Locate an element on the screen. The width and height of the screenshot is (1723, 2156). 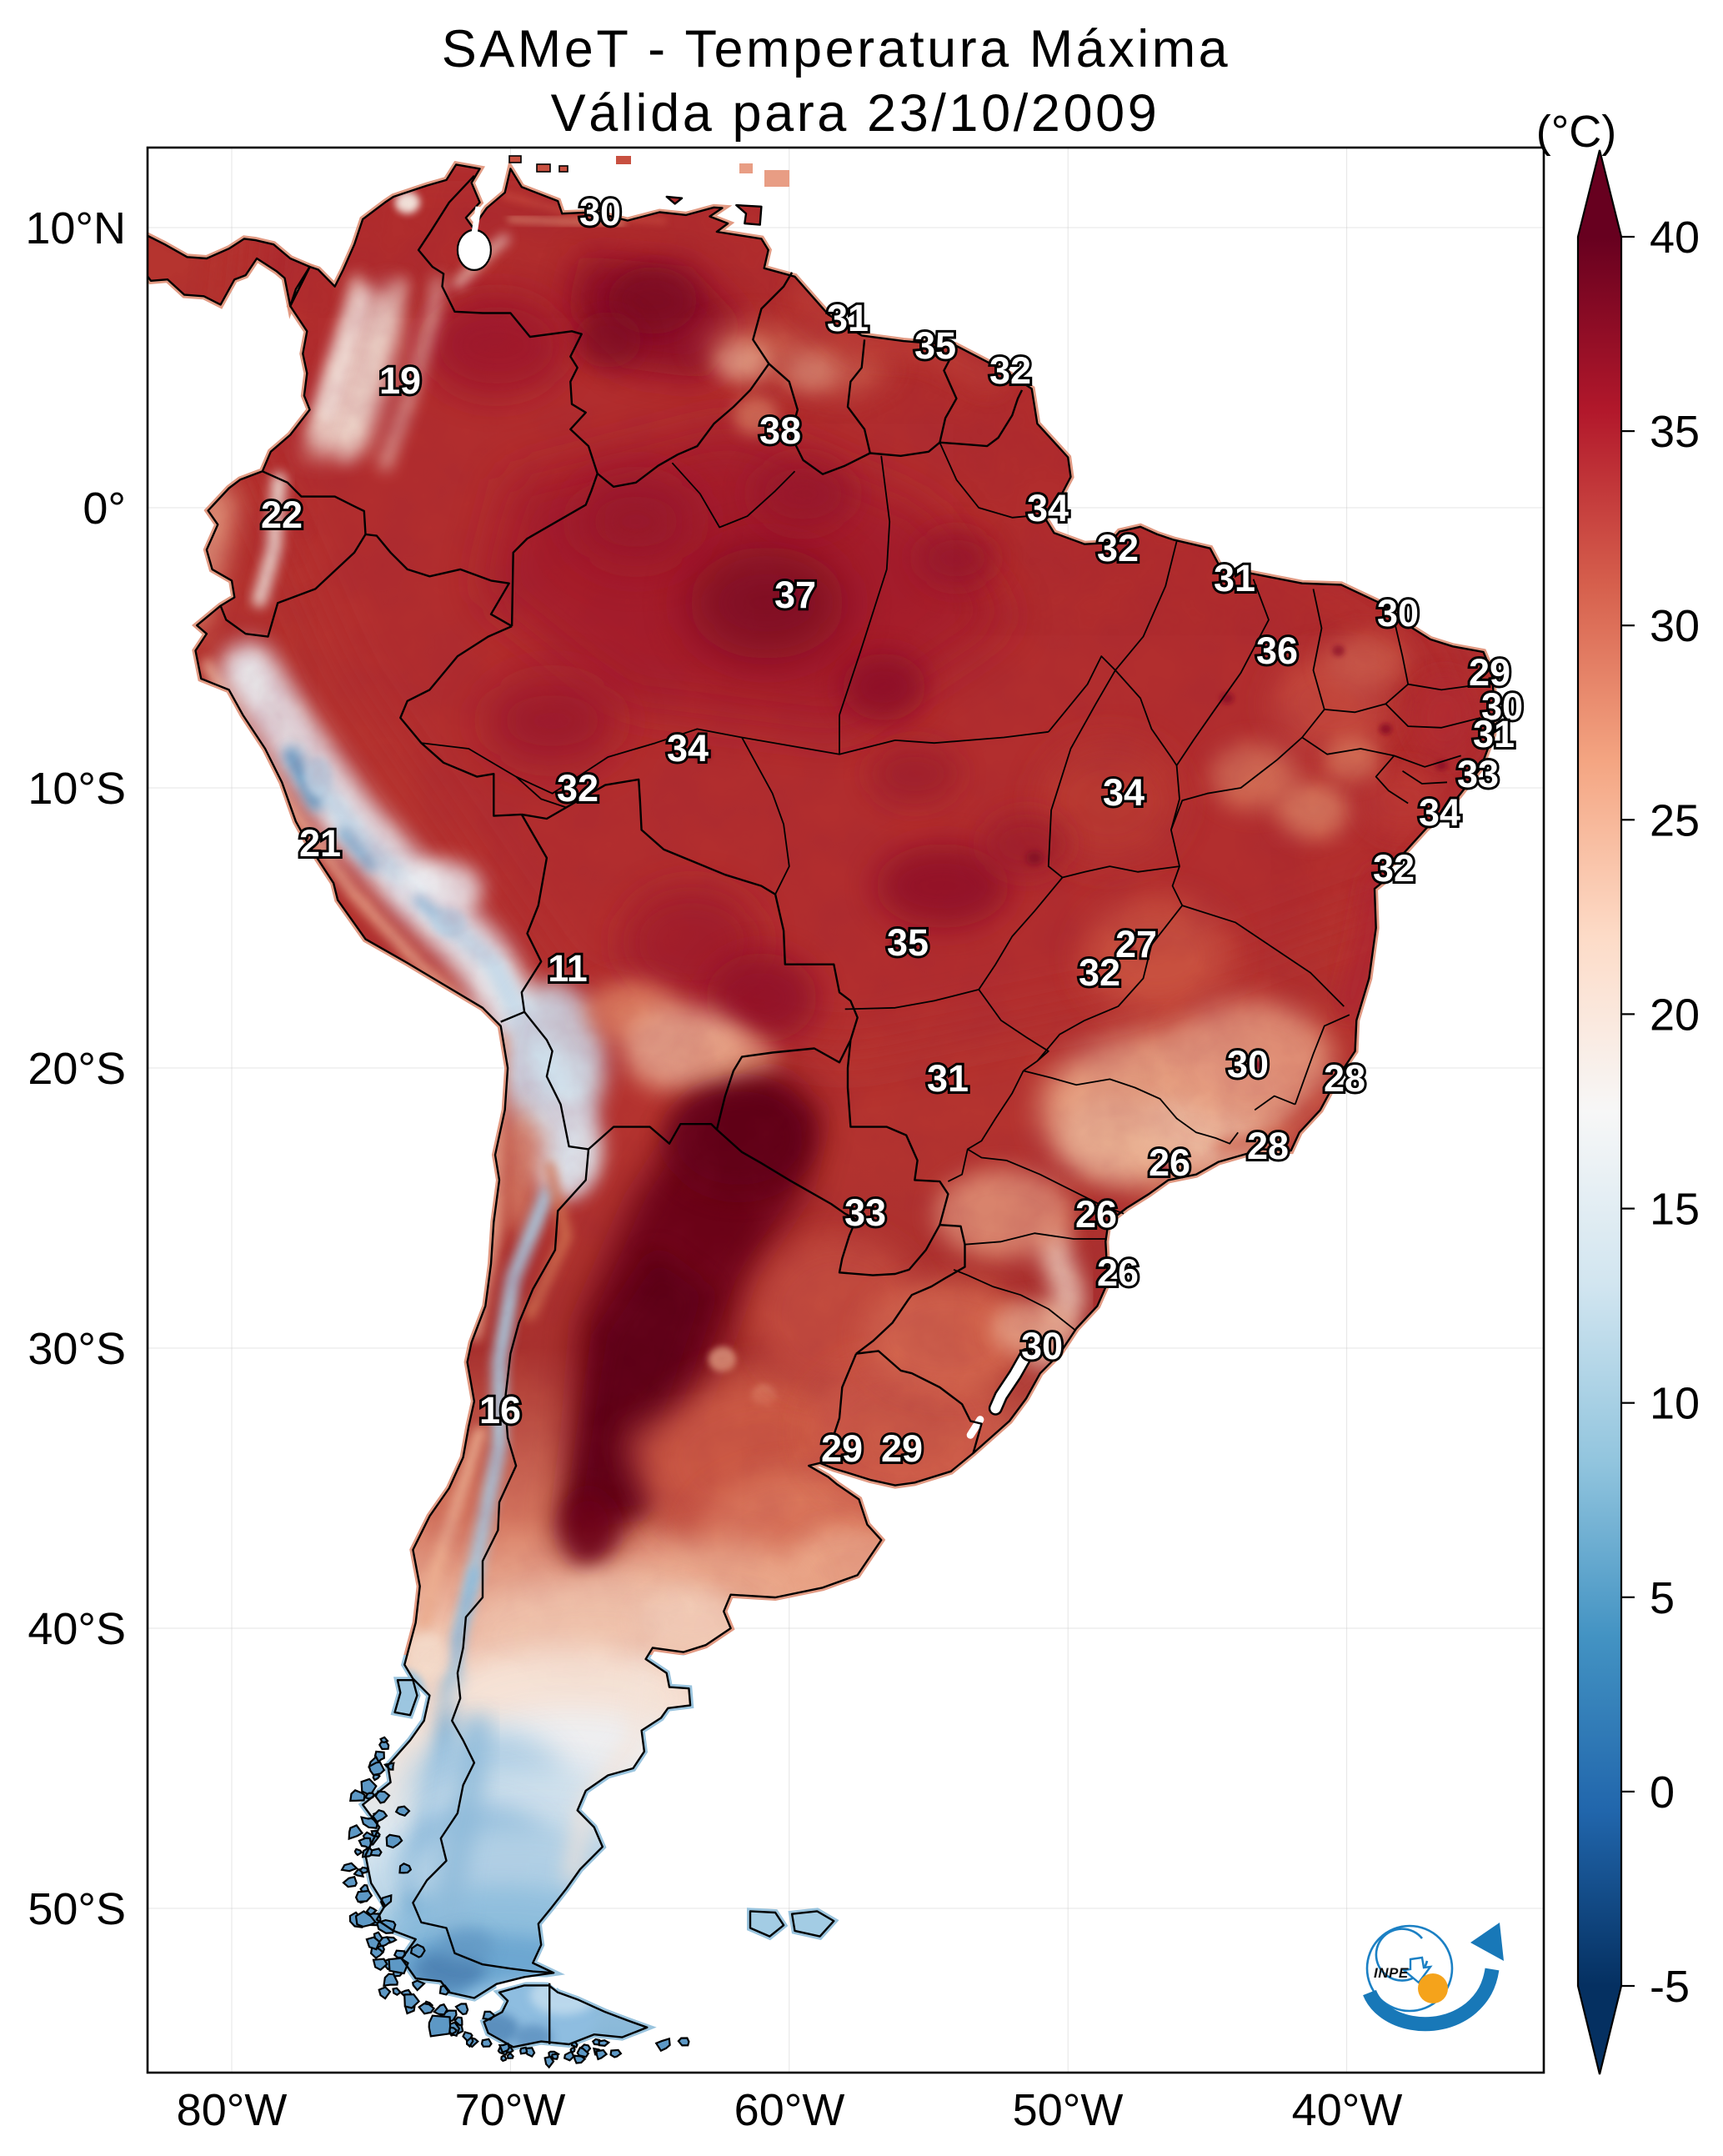
svg-text: 0° is located at coordinates (104, 509).